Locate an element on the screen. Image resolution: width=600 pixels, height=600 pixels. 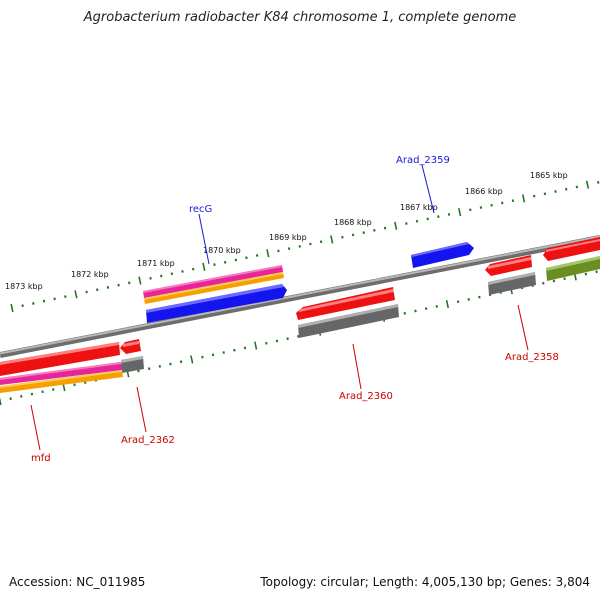
tick-label-1866: 1866 kbp is located at coordinates (484, 191).